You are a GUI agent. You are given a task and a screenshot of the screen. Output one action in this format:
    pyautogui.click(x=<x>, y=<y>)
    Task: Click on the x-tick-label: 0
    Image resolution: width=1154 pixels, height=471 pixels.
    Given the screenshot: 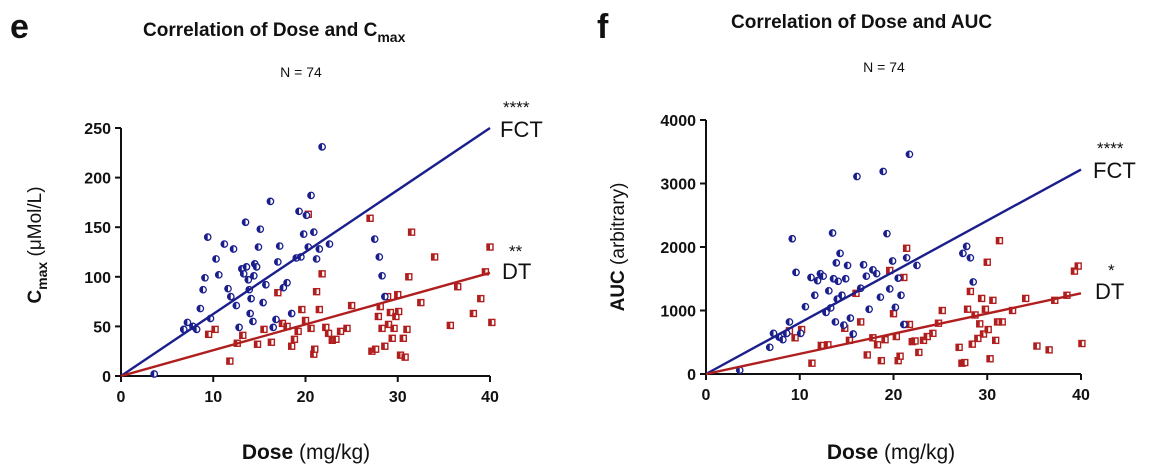 What is the action you would take?
    pyautogui.click(x=121, y=397)
    